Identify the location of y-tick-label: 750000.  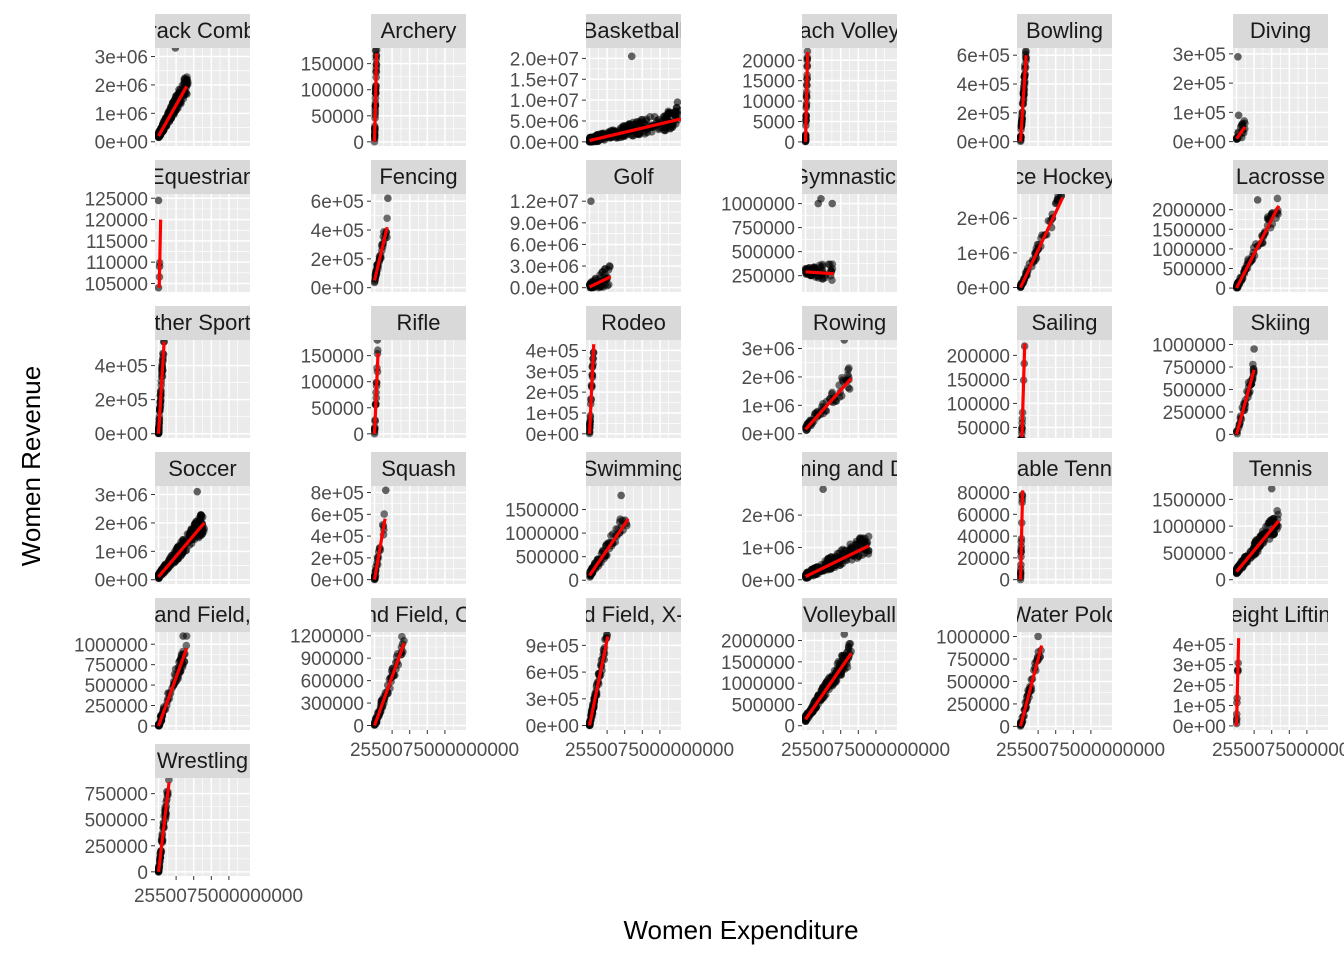
(763, 229).